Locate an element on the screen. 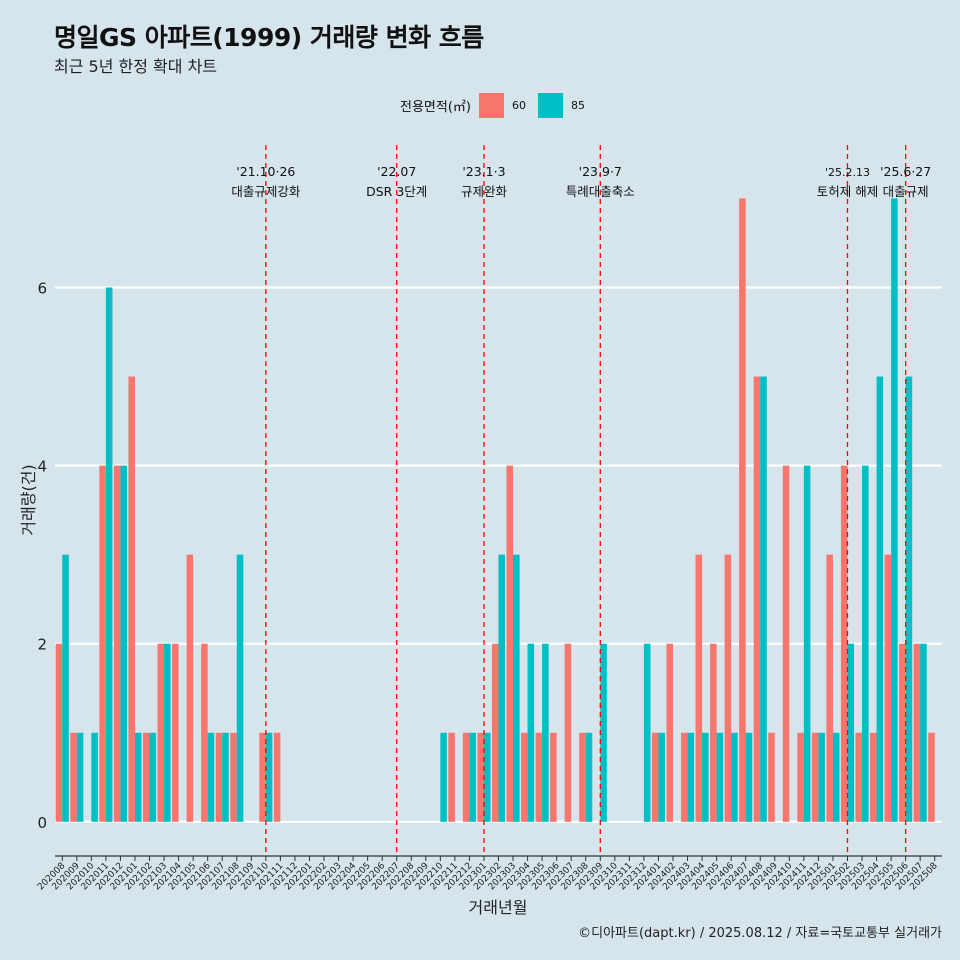 Image resolution: width=960 pixels, height=960 pixels. annotation-date: '23.9·7 is located at coordinates (600, 171).